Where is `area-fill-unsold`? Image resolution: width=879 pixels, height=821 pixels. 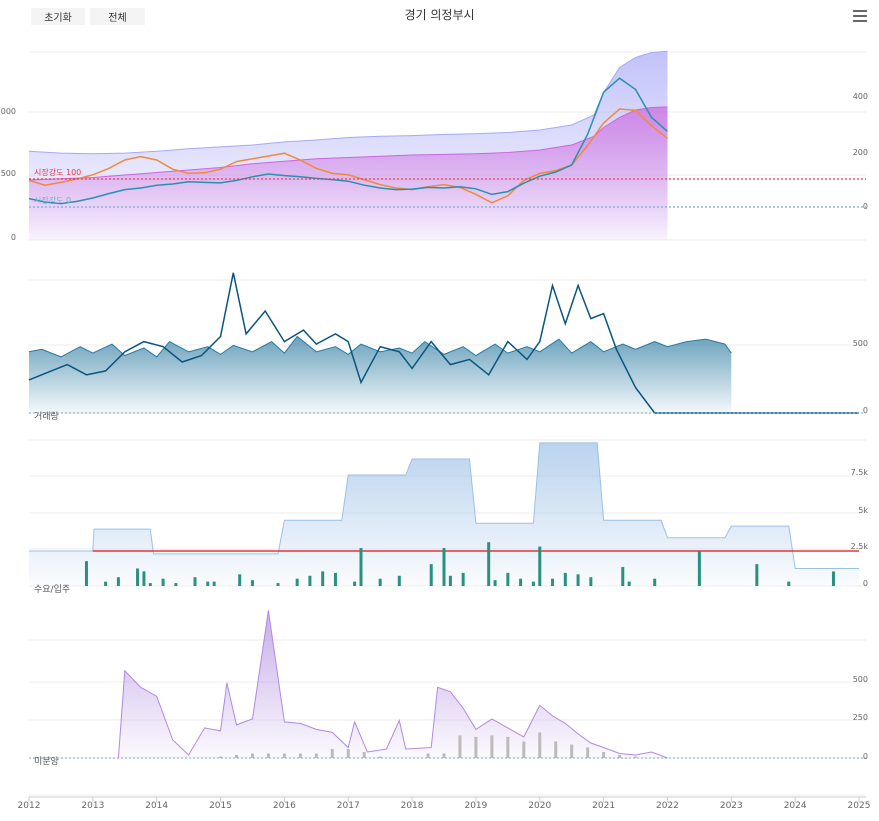 area-fill-unsold is located at coordinates (393, 684).